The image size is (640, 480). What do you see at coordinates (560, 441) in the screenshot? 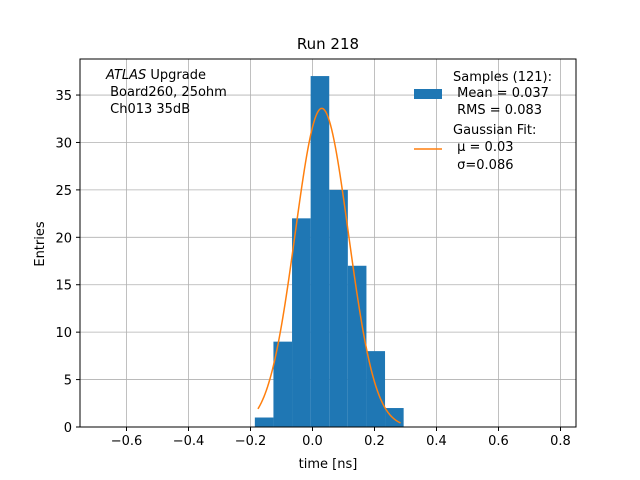
I see `x-tick-label: 0.8` at bounding box center [560, 441].